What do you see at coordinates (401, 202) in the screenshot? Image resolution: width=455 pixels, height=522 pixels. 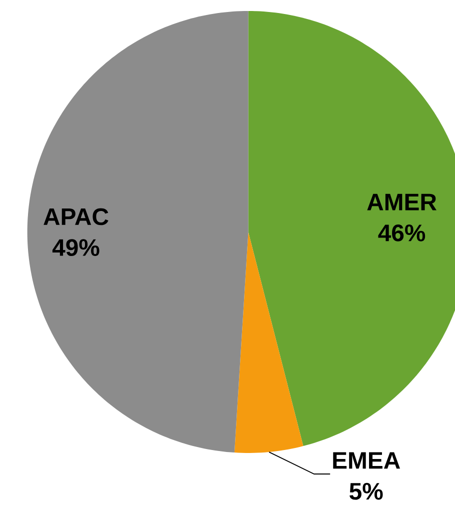 I see `slice-label: AMER` at bounding box center [401, 202].